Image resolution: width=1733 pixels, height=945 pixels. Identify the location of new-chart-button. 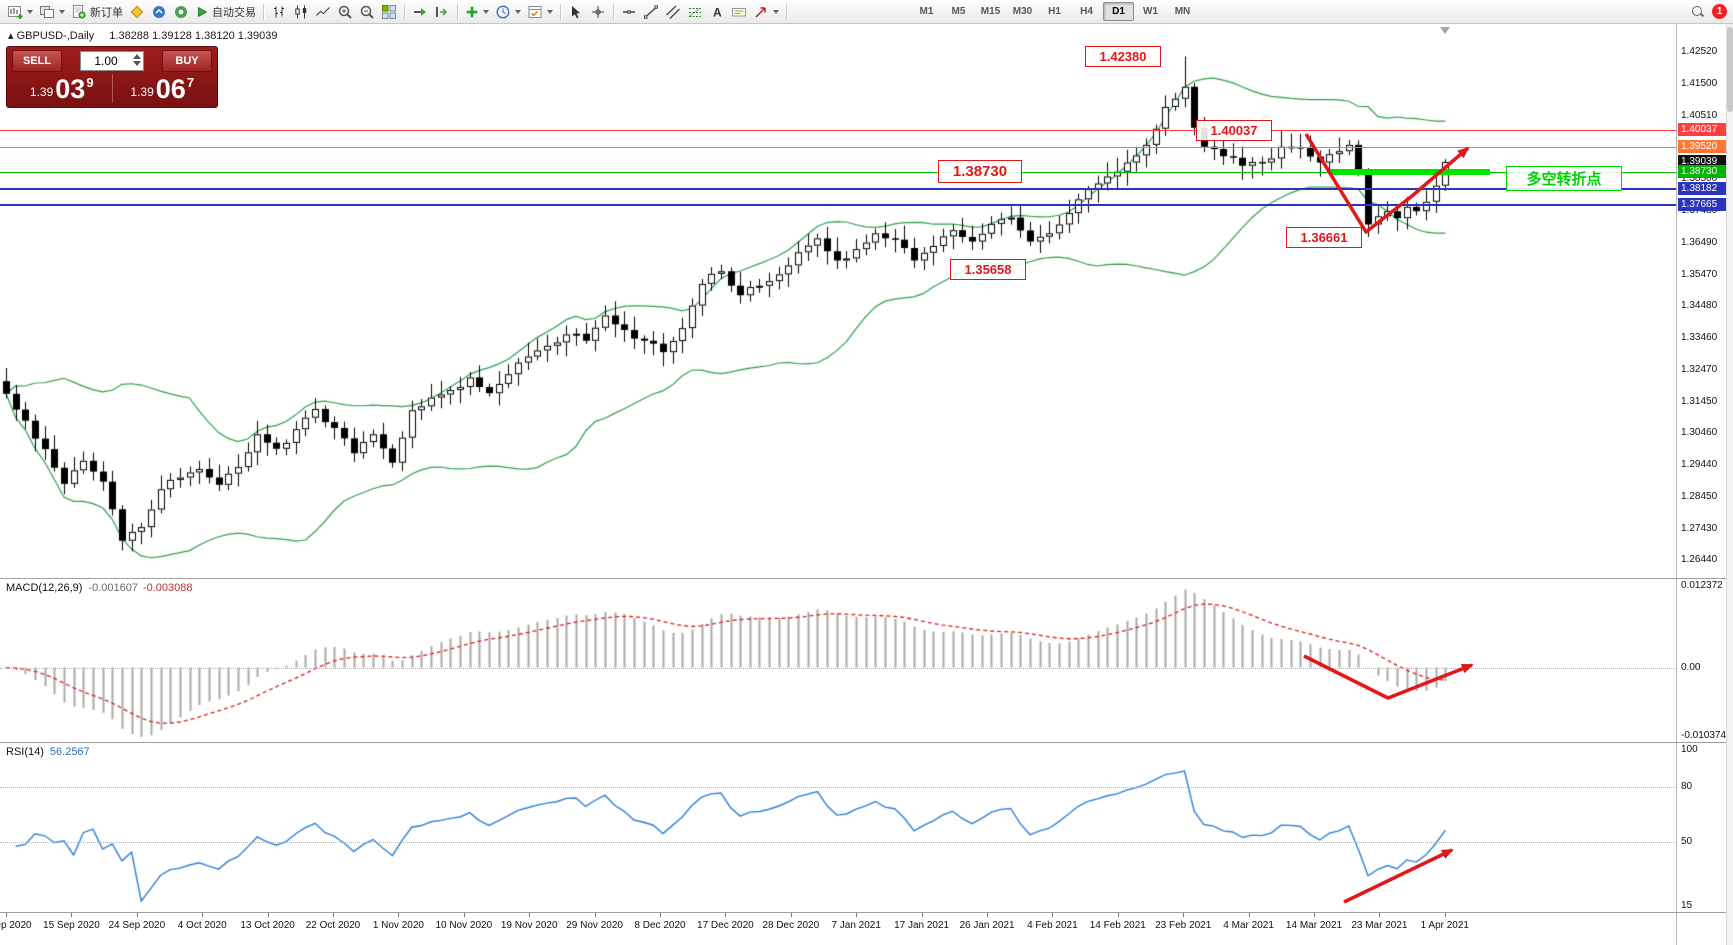
(20, 12).